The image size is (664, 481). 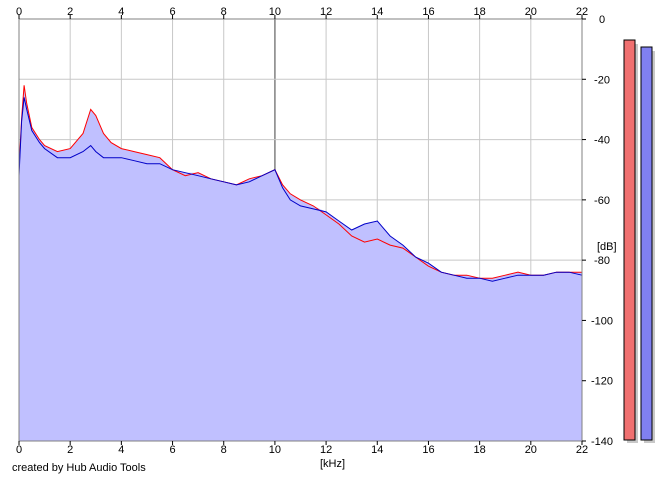 What do you see at coordinates (326, 12) in the screenshot?
I see `x-tick-label-top: 12` at bounding box center [326, 12].